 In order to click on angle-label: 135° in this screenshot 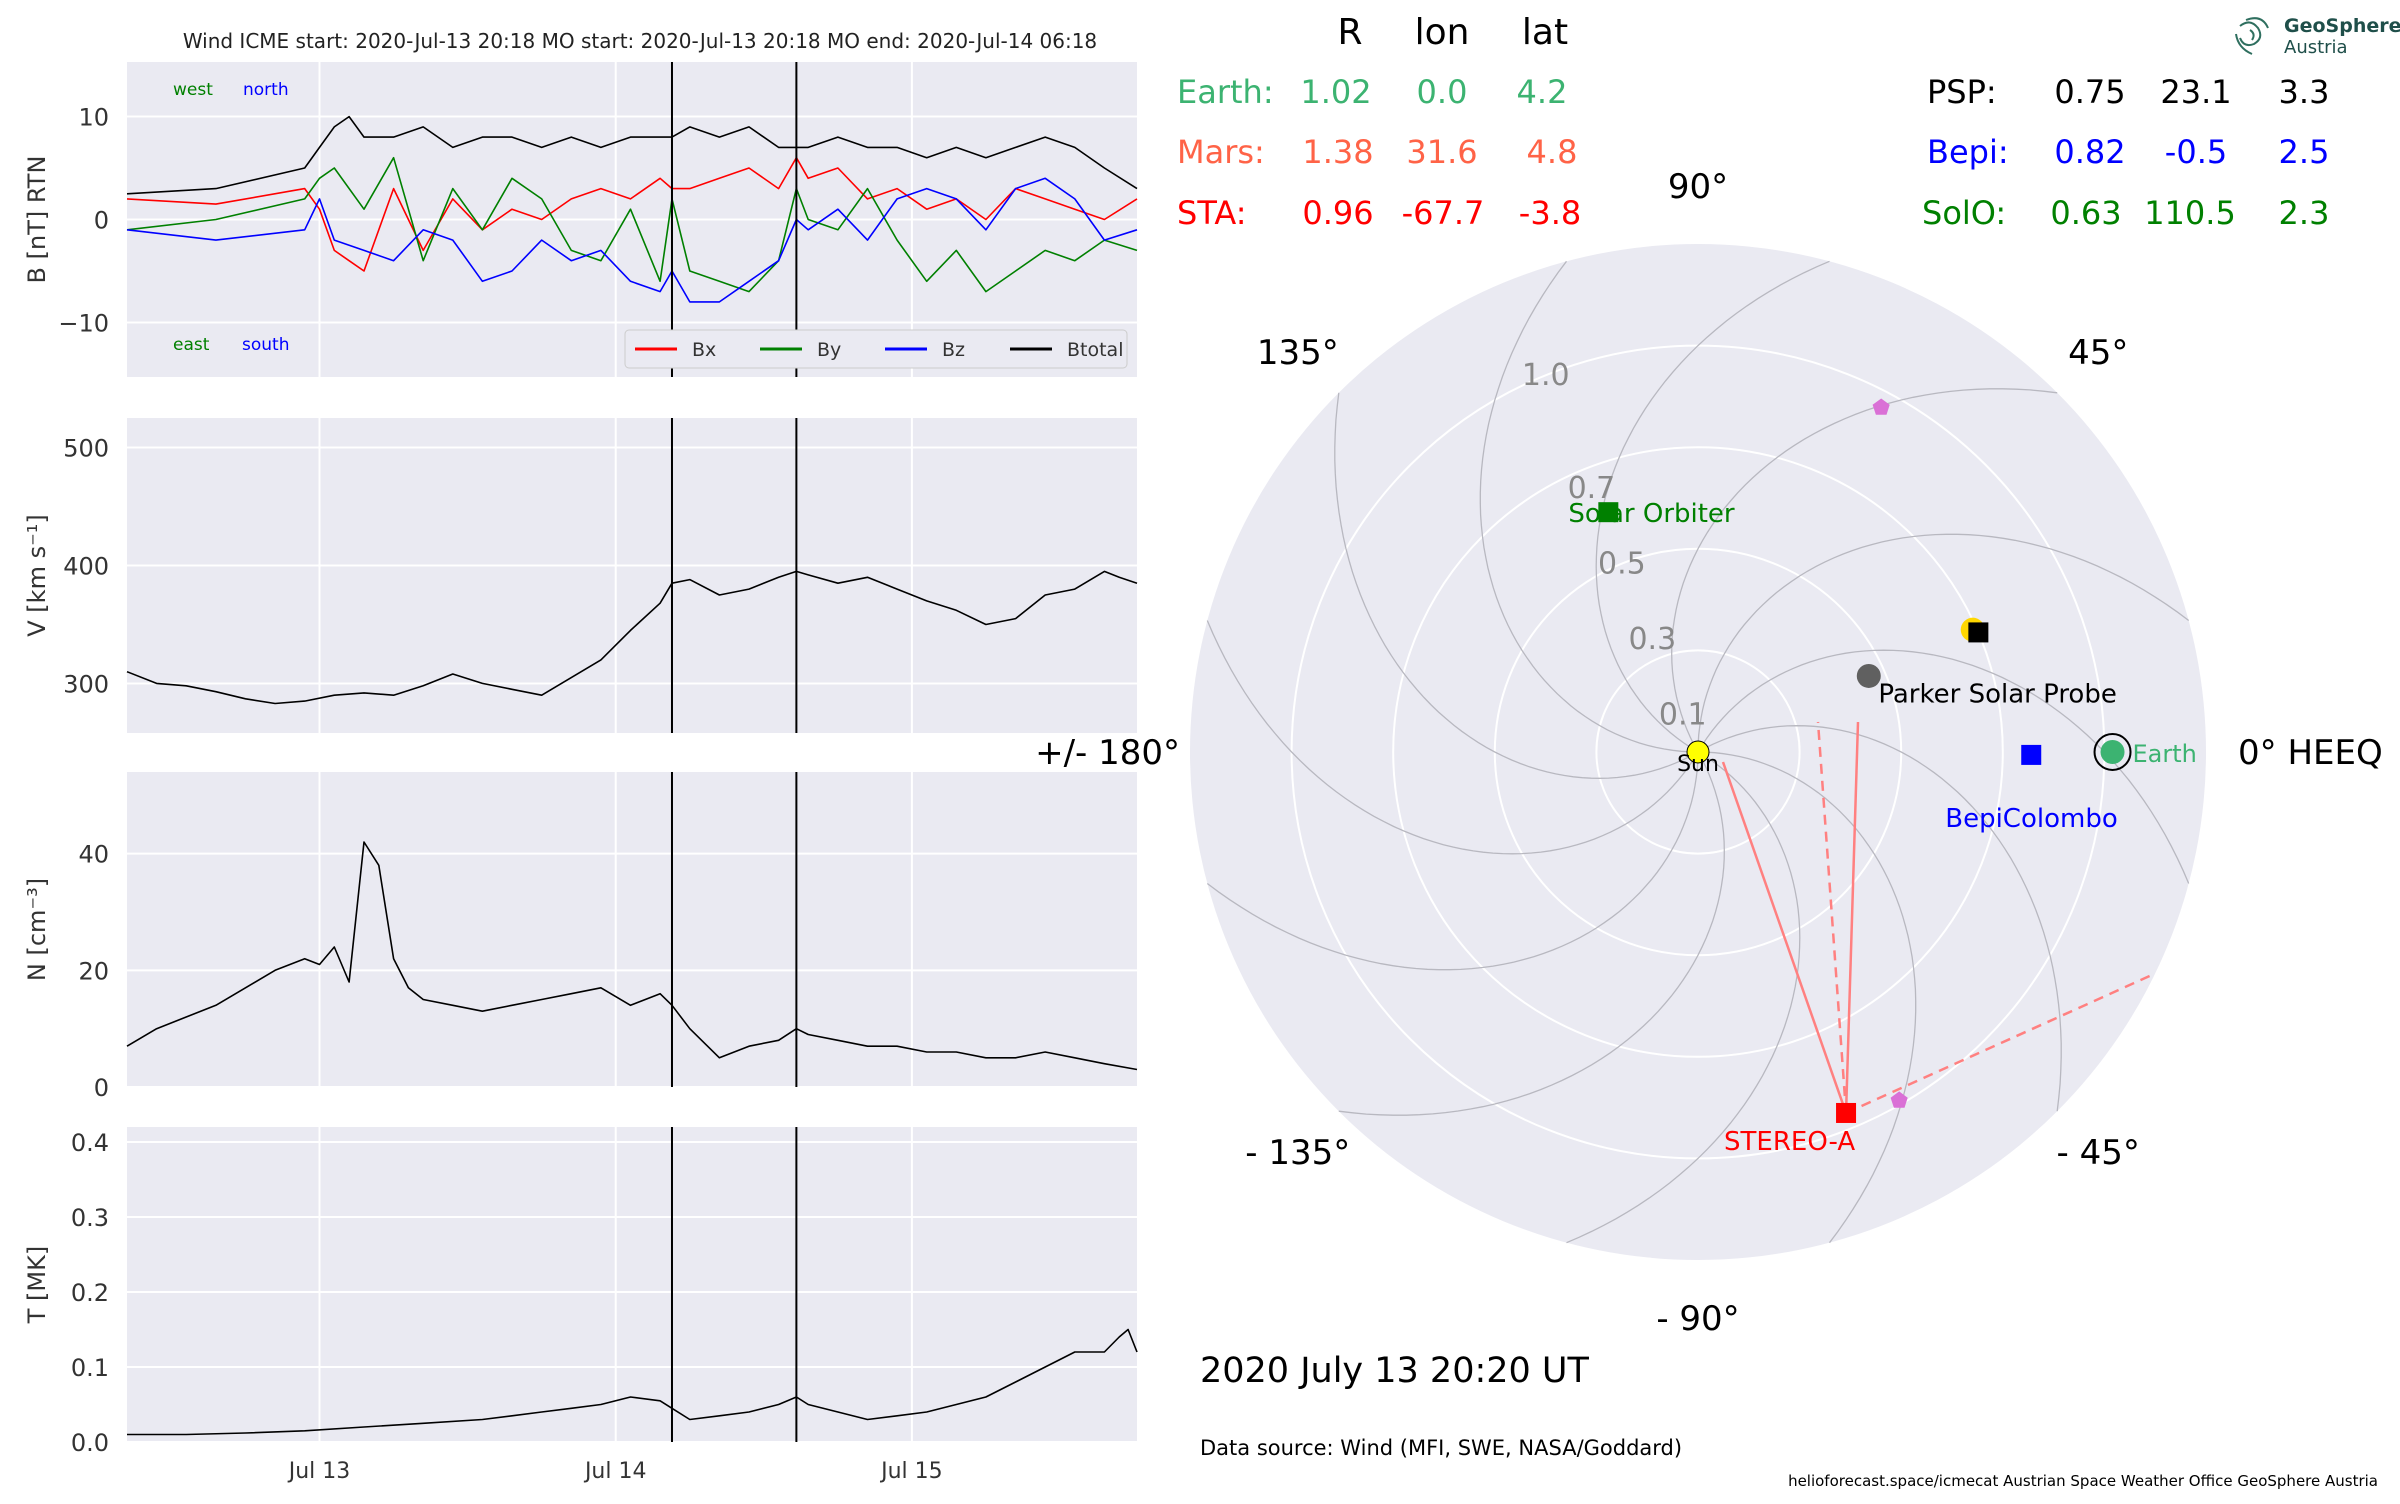, I will do `click(1298, 353)`.